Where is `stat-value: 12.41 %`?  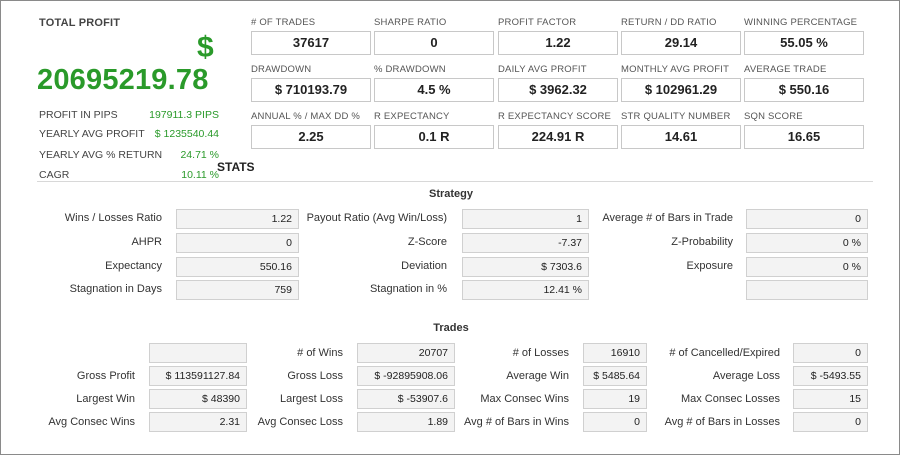 stat-value: 12.41 % is located at coordinates (525, 290).